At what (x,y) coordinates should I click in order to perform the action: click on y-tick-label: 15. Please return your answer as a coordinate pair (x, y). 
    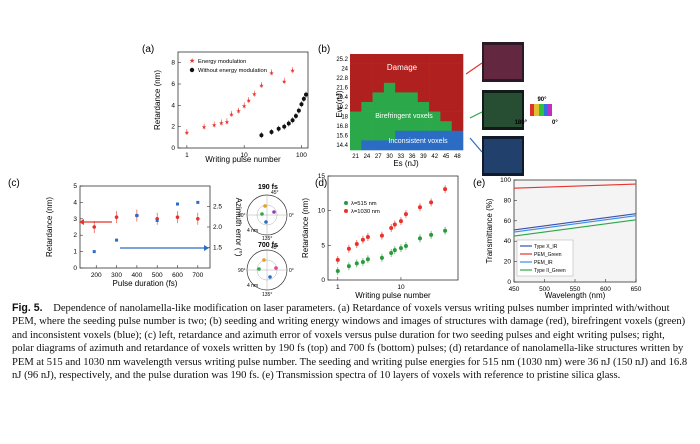
    Looking at the image, I should click on (322, 176).